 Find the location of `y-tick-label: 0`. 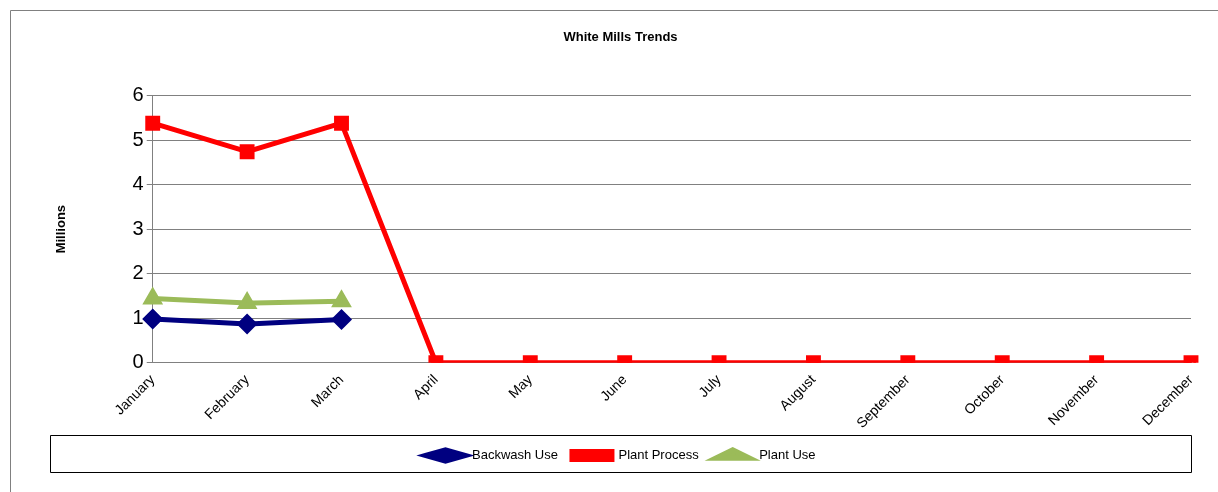

y-tick-label: 0 is located at coordinates (138, 361).